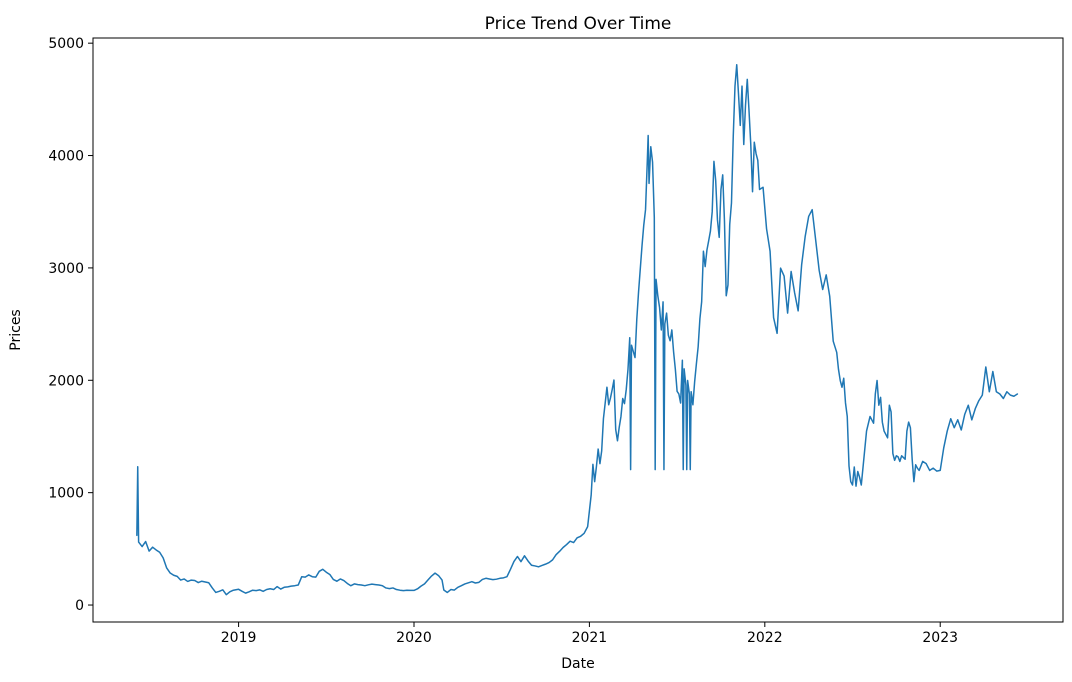 This screenshot has height=682, width=1072. Describe the element at coordinates (578, 24) in the screenshot. I see `chart-title: Price Trend Over Time` at that location.